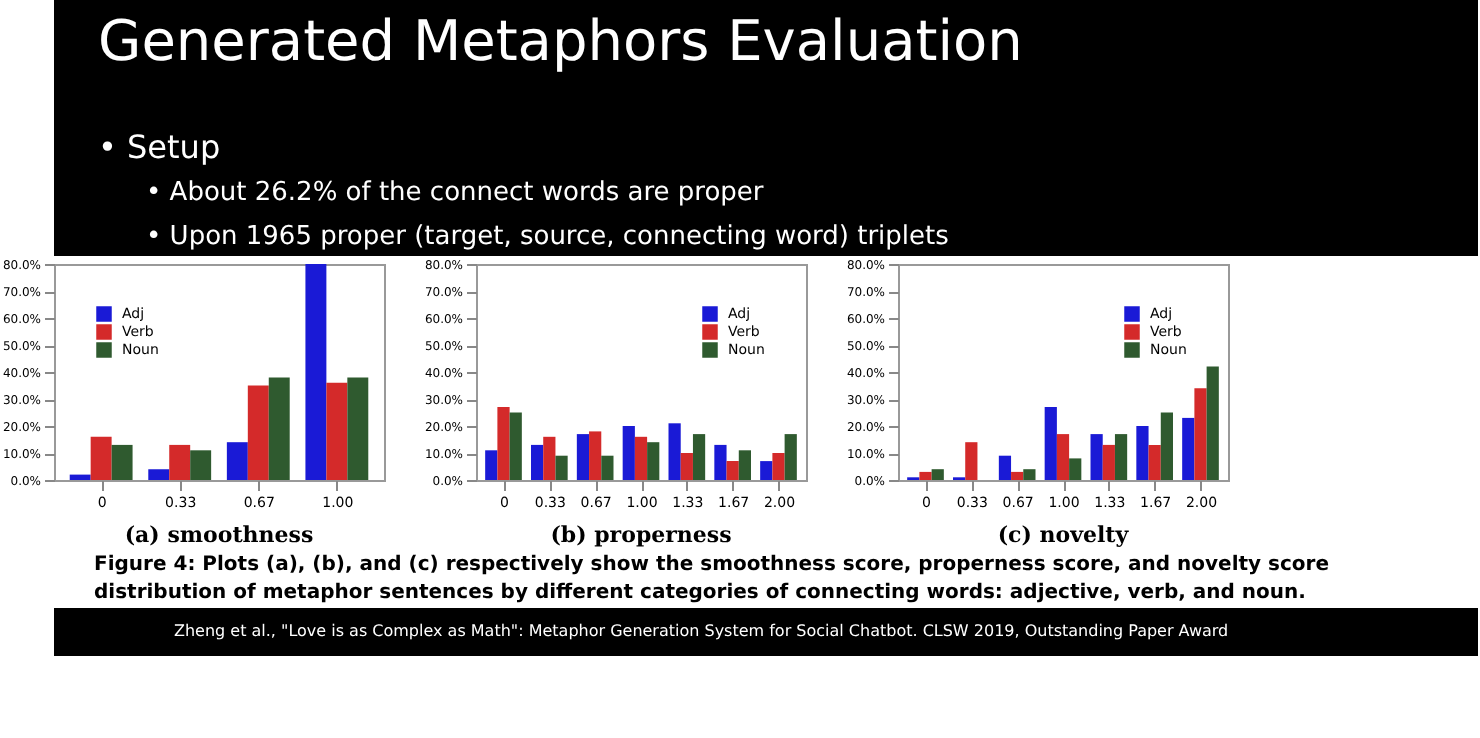 This screenshot has height=738, width=1480. What do you see at coordinates (641, 535) in the screenshot?
I see `text: (b) properness` at bounding box center [641, 535].